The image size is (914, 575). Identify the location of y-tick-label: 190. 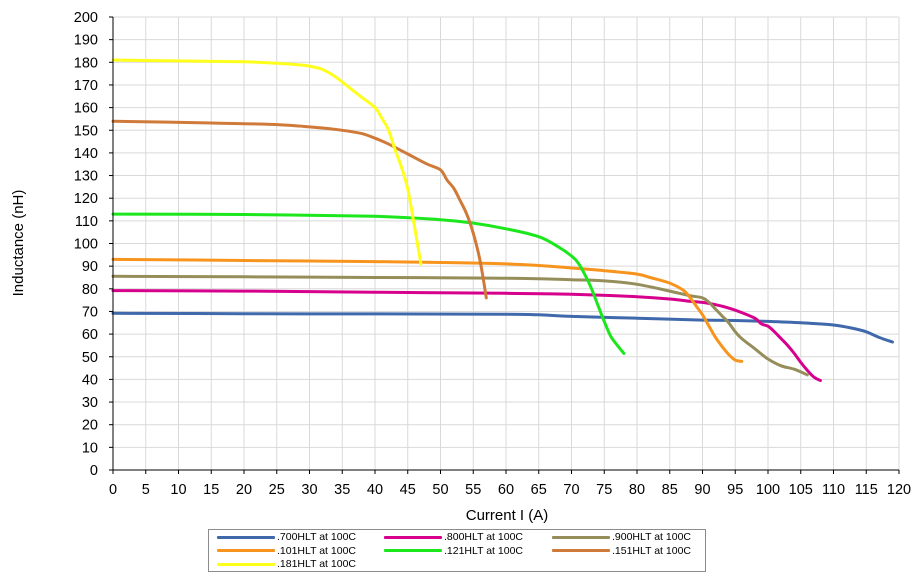
(86, 41).